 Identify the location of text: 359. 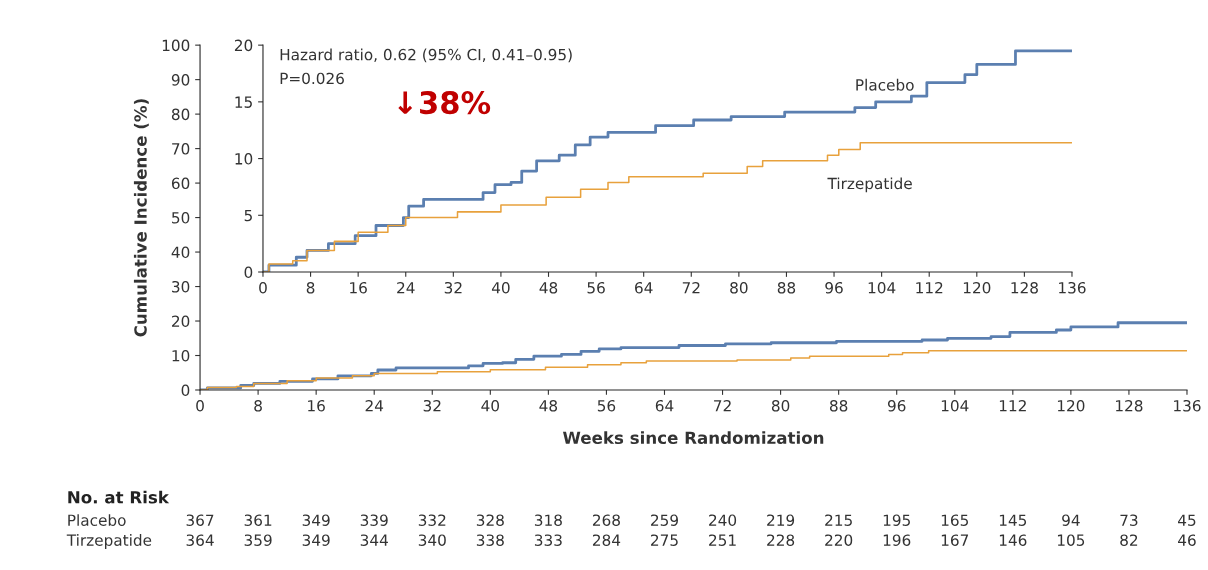
(258, 540).